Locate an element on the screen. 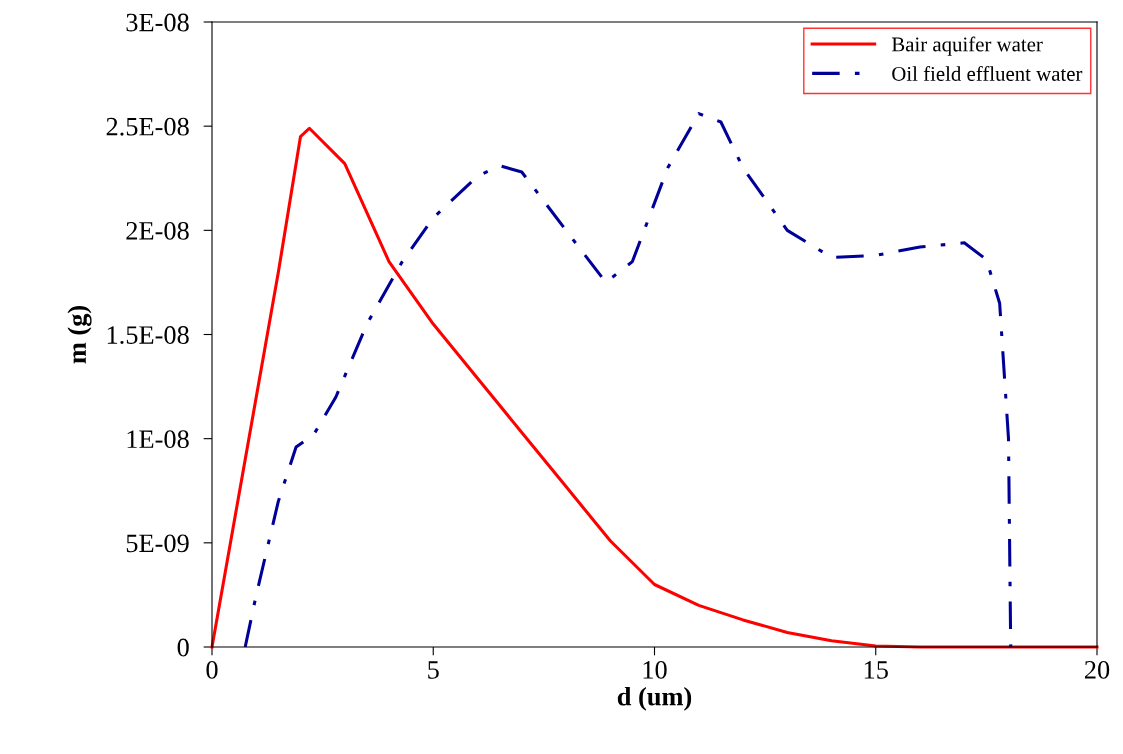 The image size is (1123, 754). y-tick-label: 3E-08 is located at coordinates (157, 22).